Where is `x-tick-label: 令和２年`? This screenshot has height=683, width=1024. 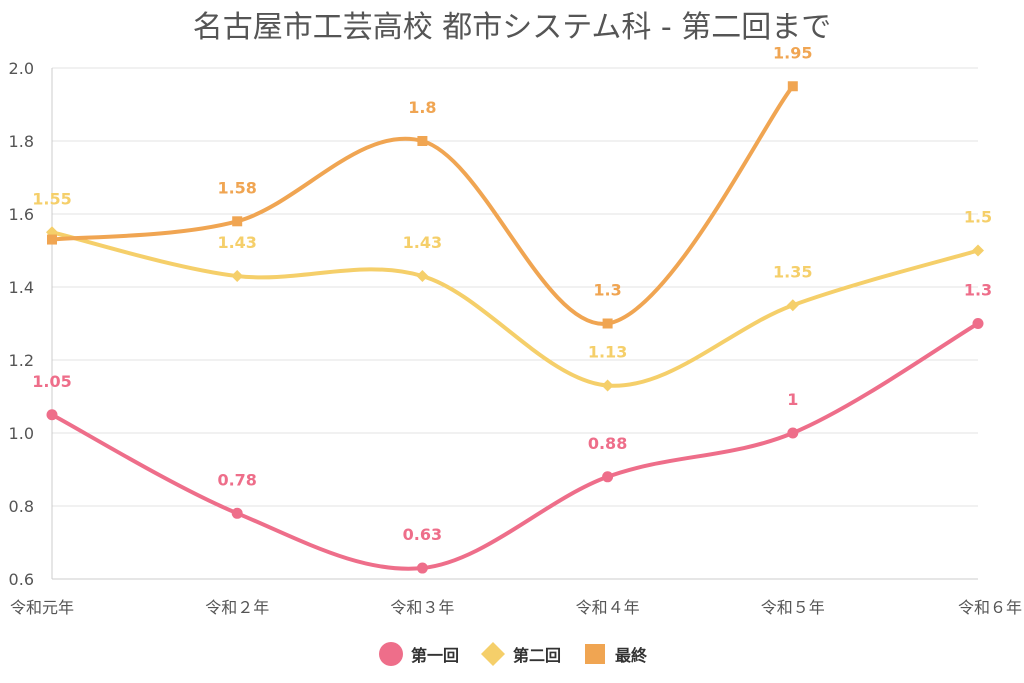
x-tick-label: 令和２年 is located at coordinates (237, 607).